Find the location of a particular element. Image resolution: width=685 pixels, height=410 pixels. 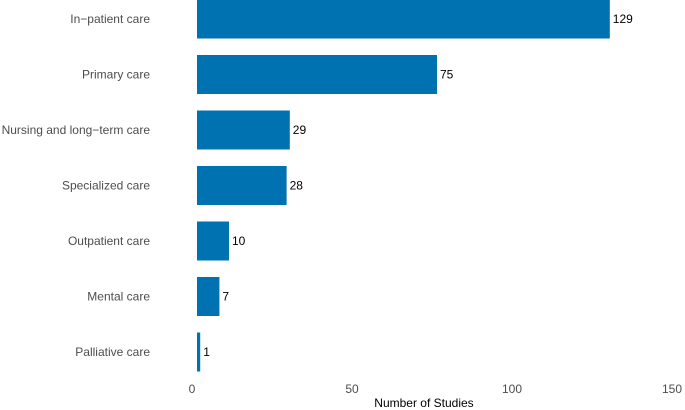

bar-in-patient-care is located at coordinates (403, 19).